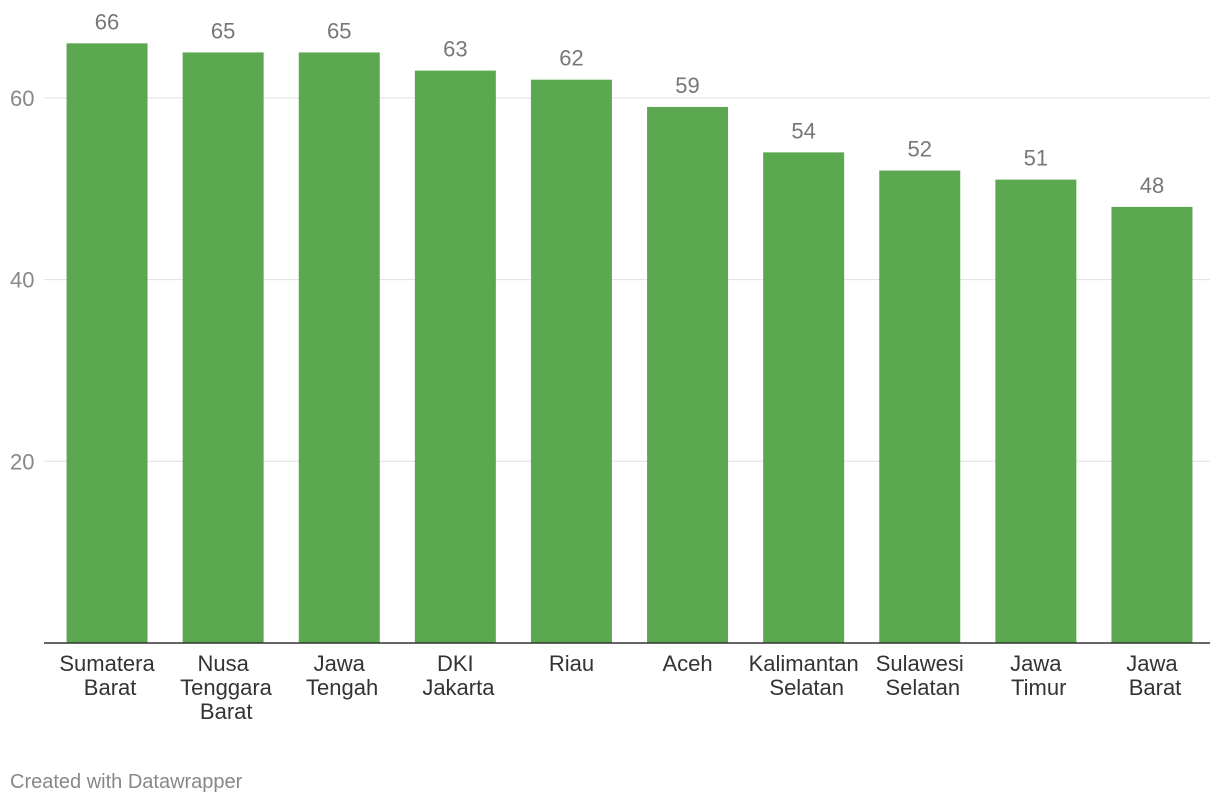 This screenshot has height=804, width=1220. I want to click on value-label: 48, so click(1152, 185).